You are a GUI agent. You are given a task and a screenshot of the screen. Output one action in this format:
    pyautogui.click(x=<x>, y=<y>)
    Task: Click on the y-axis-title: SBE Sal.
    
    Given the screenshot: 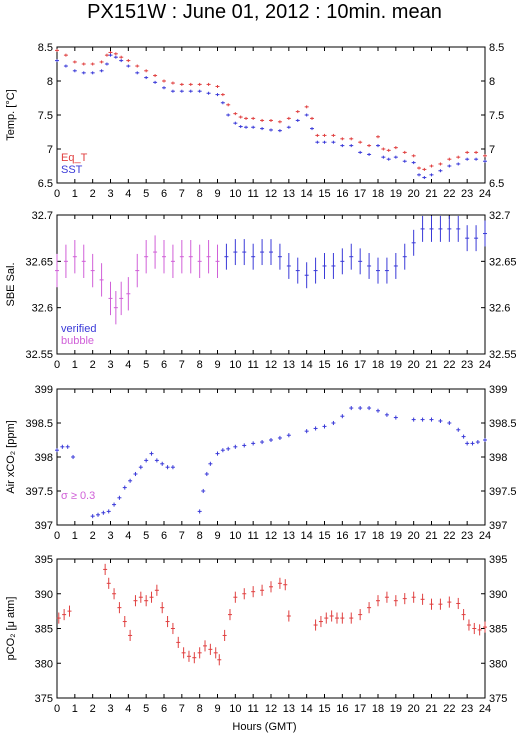 What is the action you would take?
    pyautogui.click(x=11, y=284)
    